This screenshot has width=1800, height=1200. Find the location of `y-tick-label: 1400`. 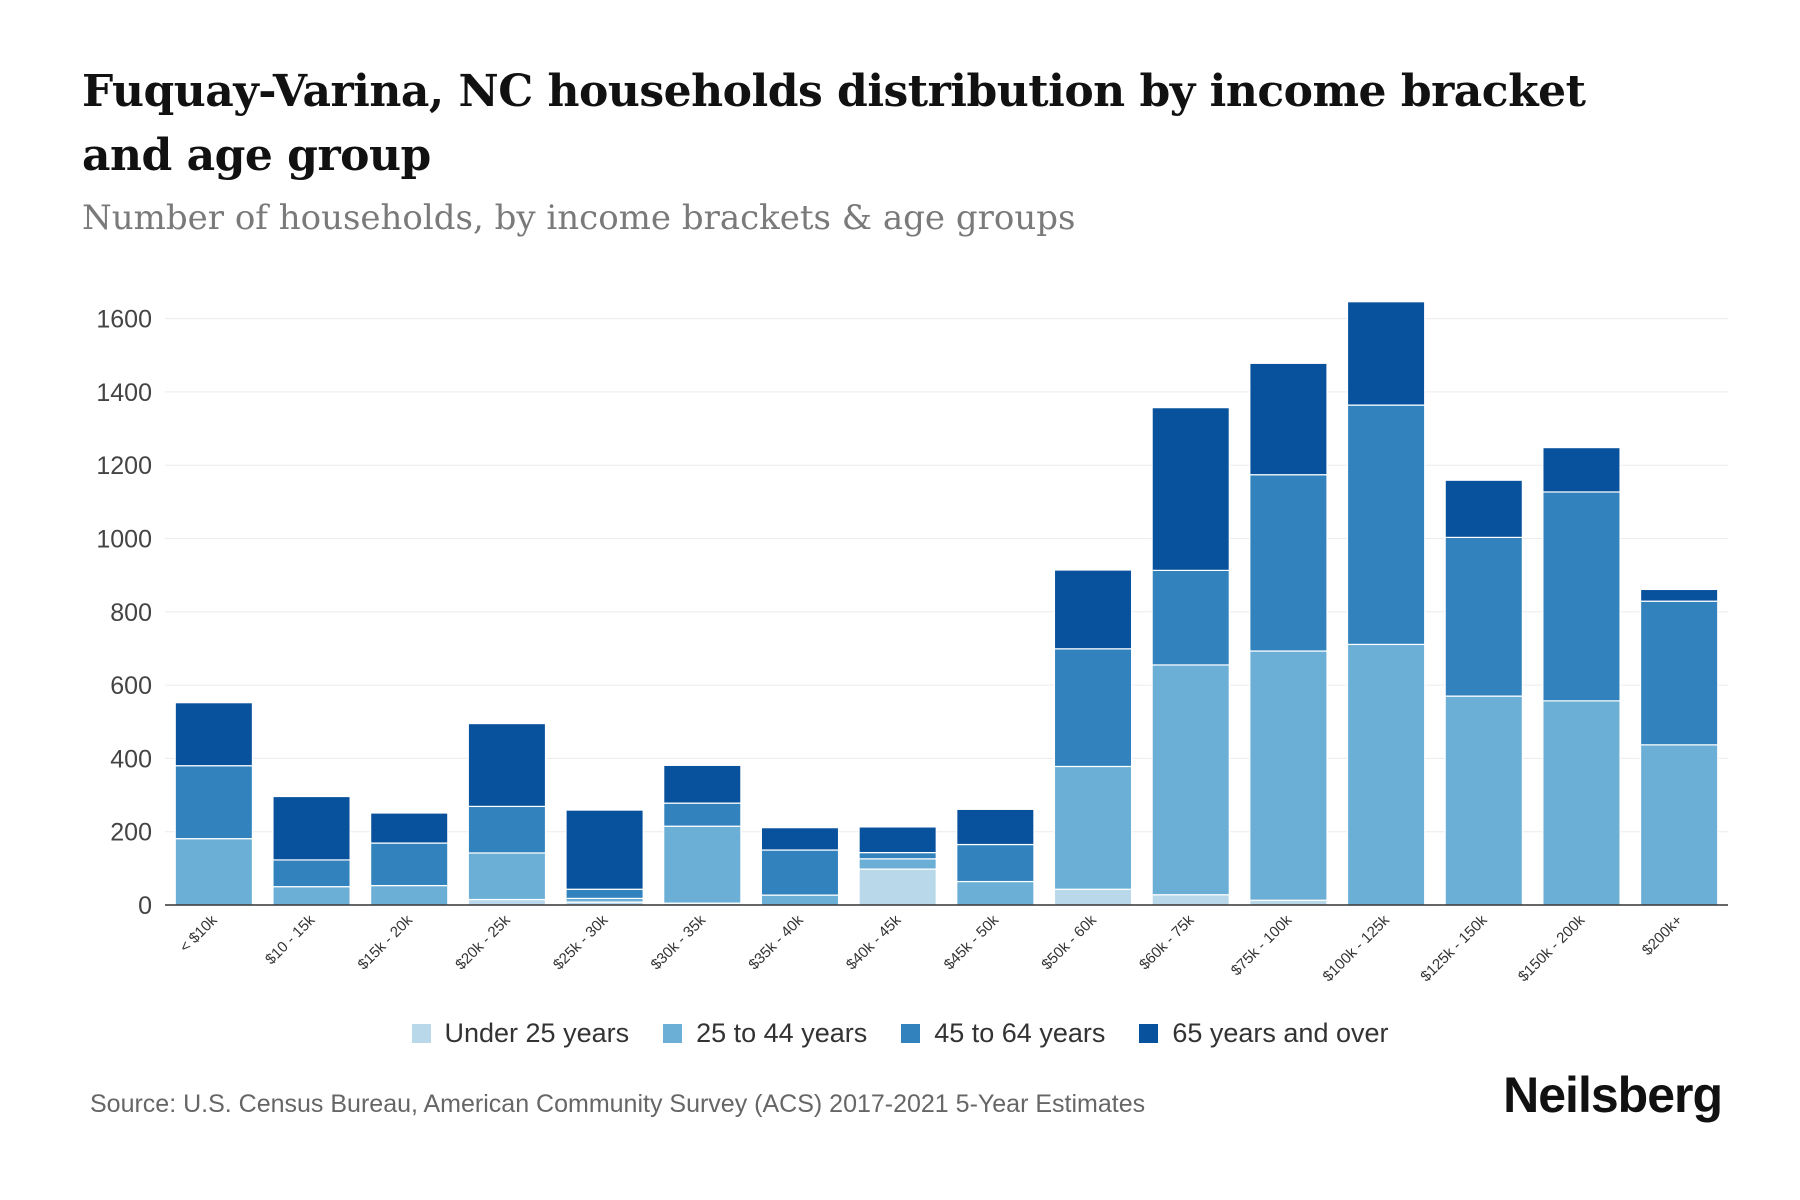

y-tick-label: 1400 is located at coordinates (124, 393).